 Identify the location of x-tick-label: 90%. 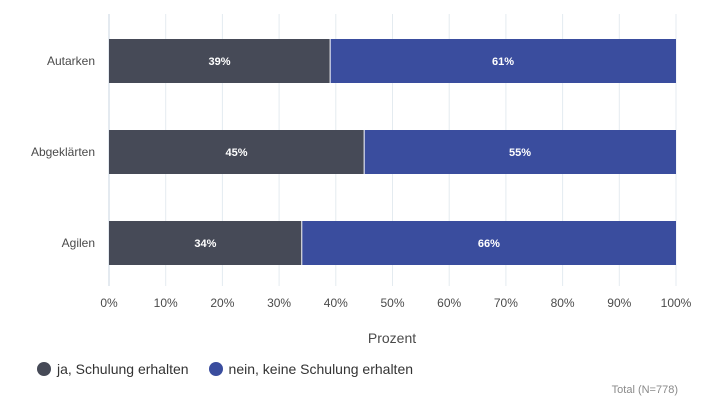
(619, 303).